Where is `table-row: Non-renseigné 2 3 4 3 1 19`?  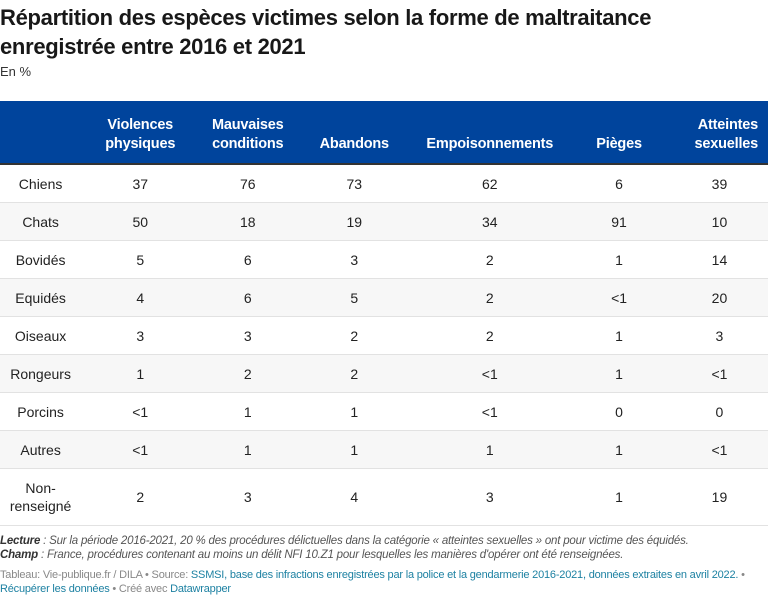
table-row: Non-renseigné 2 3 4 3 1 19 is located at coordinates (384, 497).